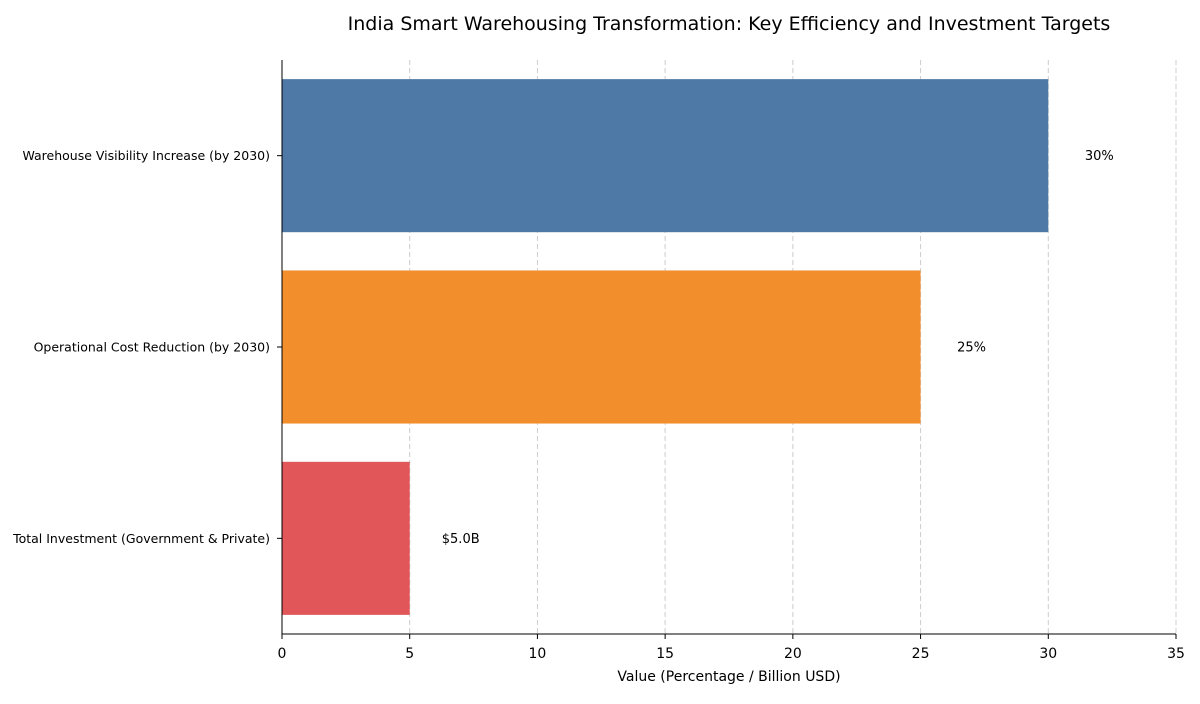 The width and height of the screenshot is (1200, 704). I want to click on value-label-3: $5.0B, so click(461, 539).